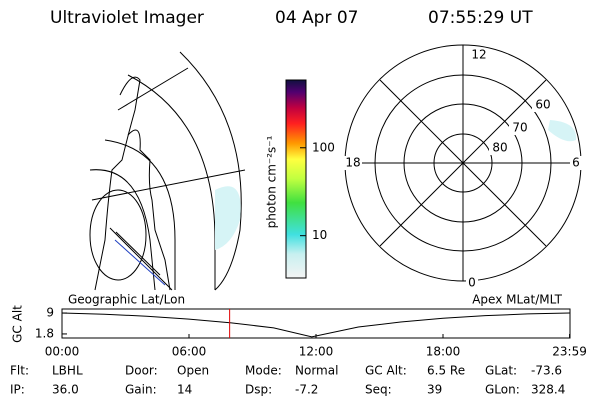 The image size is (600, 400). I want to click on map-label: Geographic Lat/Lon, so click(126, 300).